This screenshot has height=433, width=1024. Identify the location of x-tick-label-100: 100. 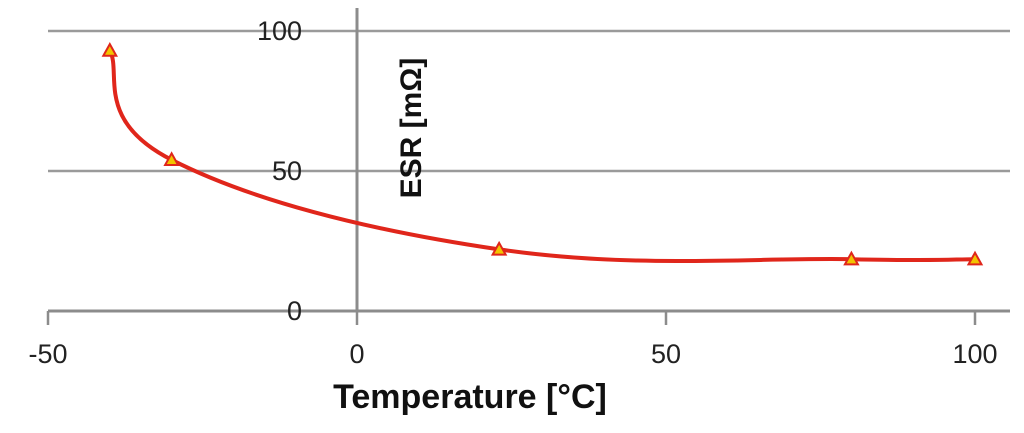
(974, 354).